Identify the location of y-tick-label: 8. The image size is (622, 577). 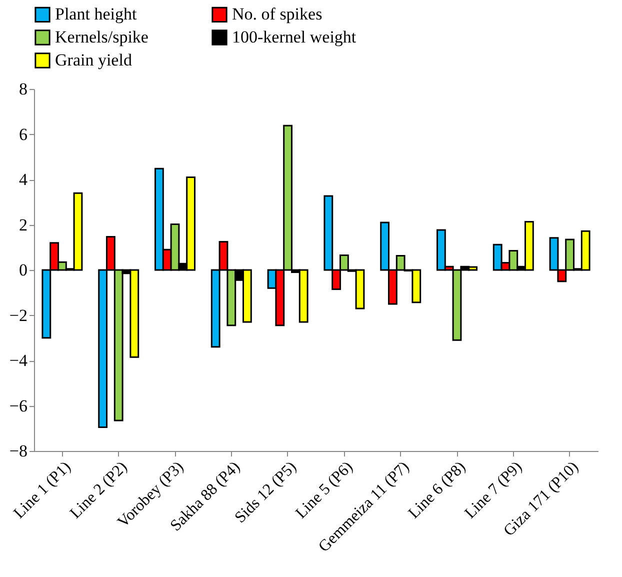
(23, 89).